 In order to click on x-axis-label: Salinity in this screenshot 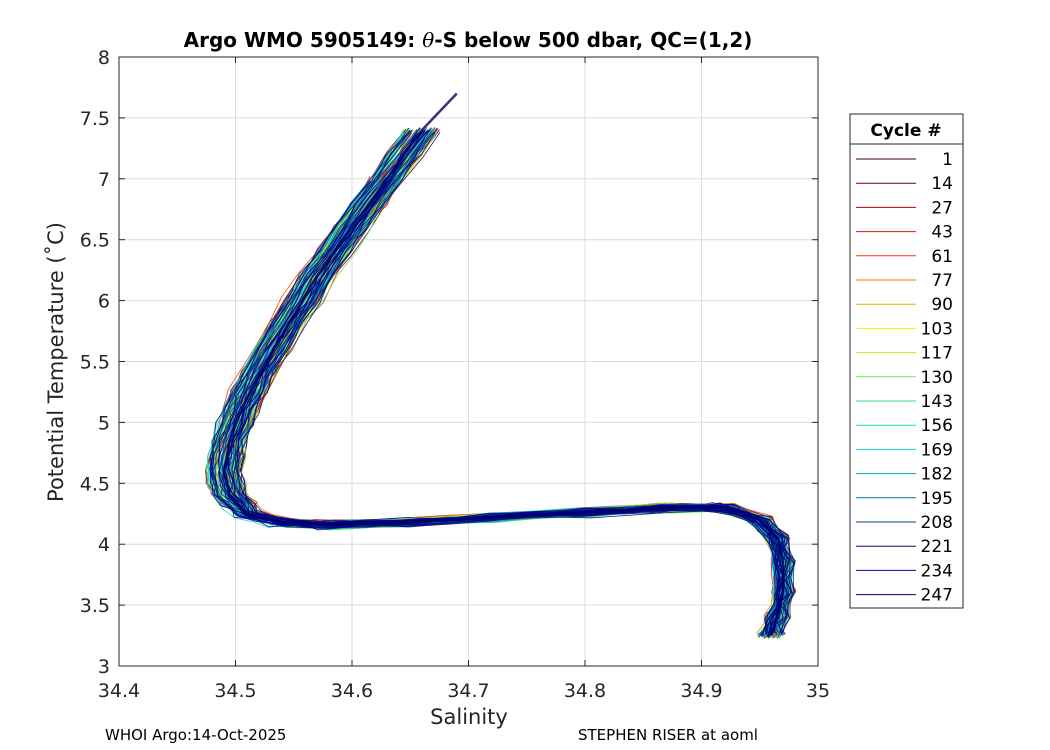, I will do `click(469, 717)`.